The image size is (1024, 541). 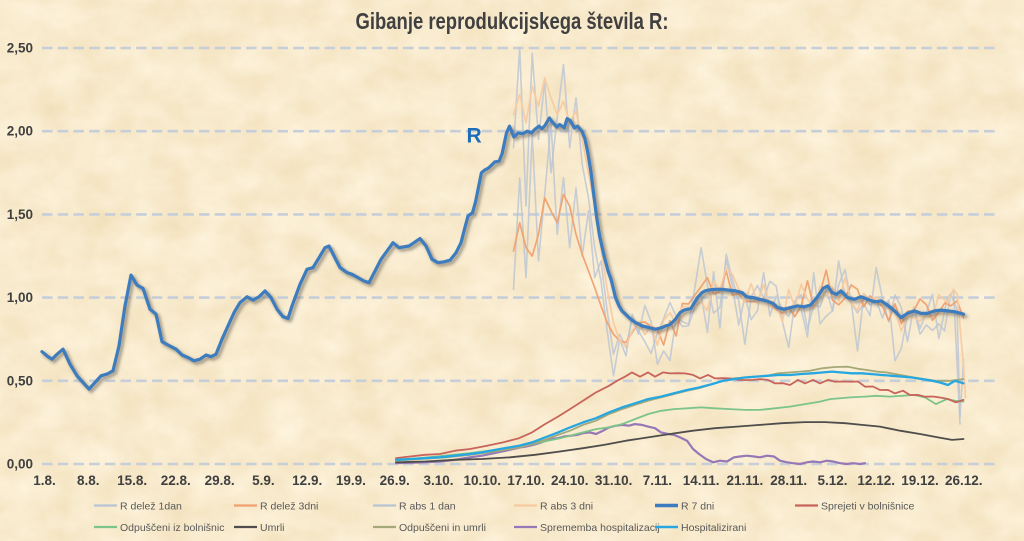 I want to click on svg-text: 19.9., so click(x=351, y=480).